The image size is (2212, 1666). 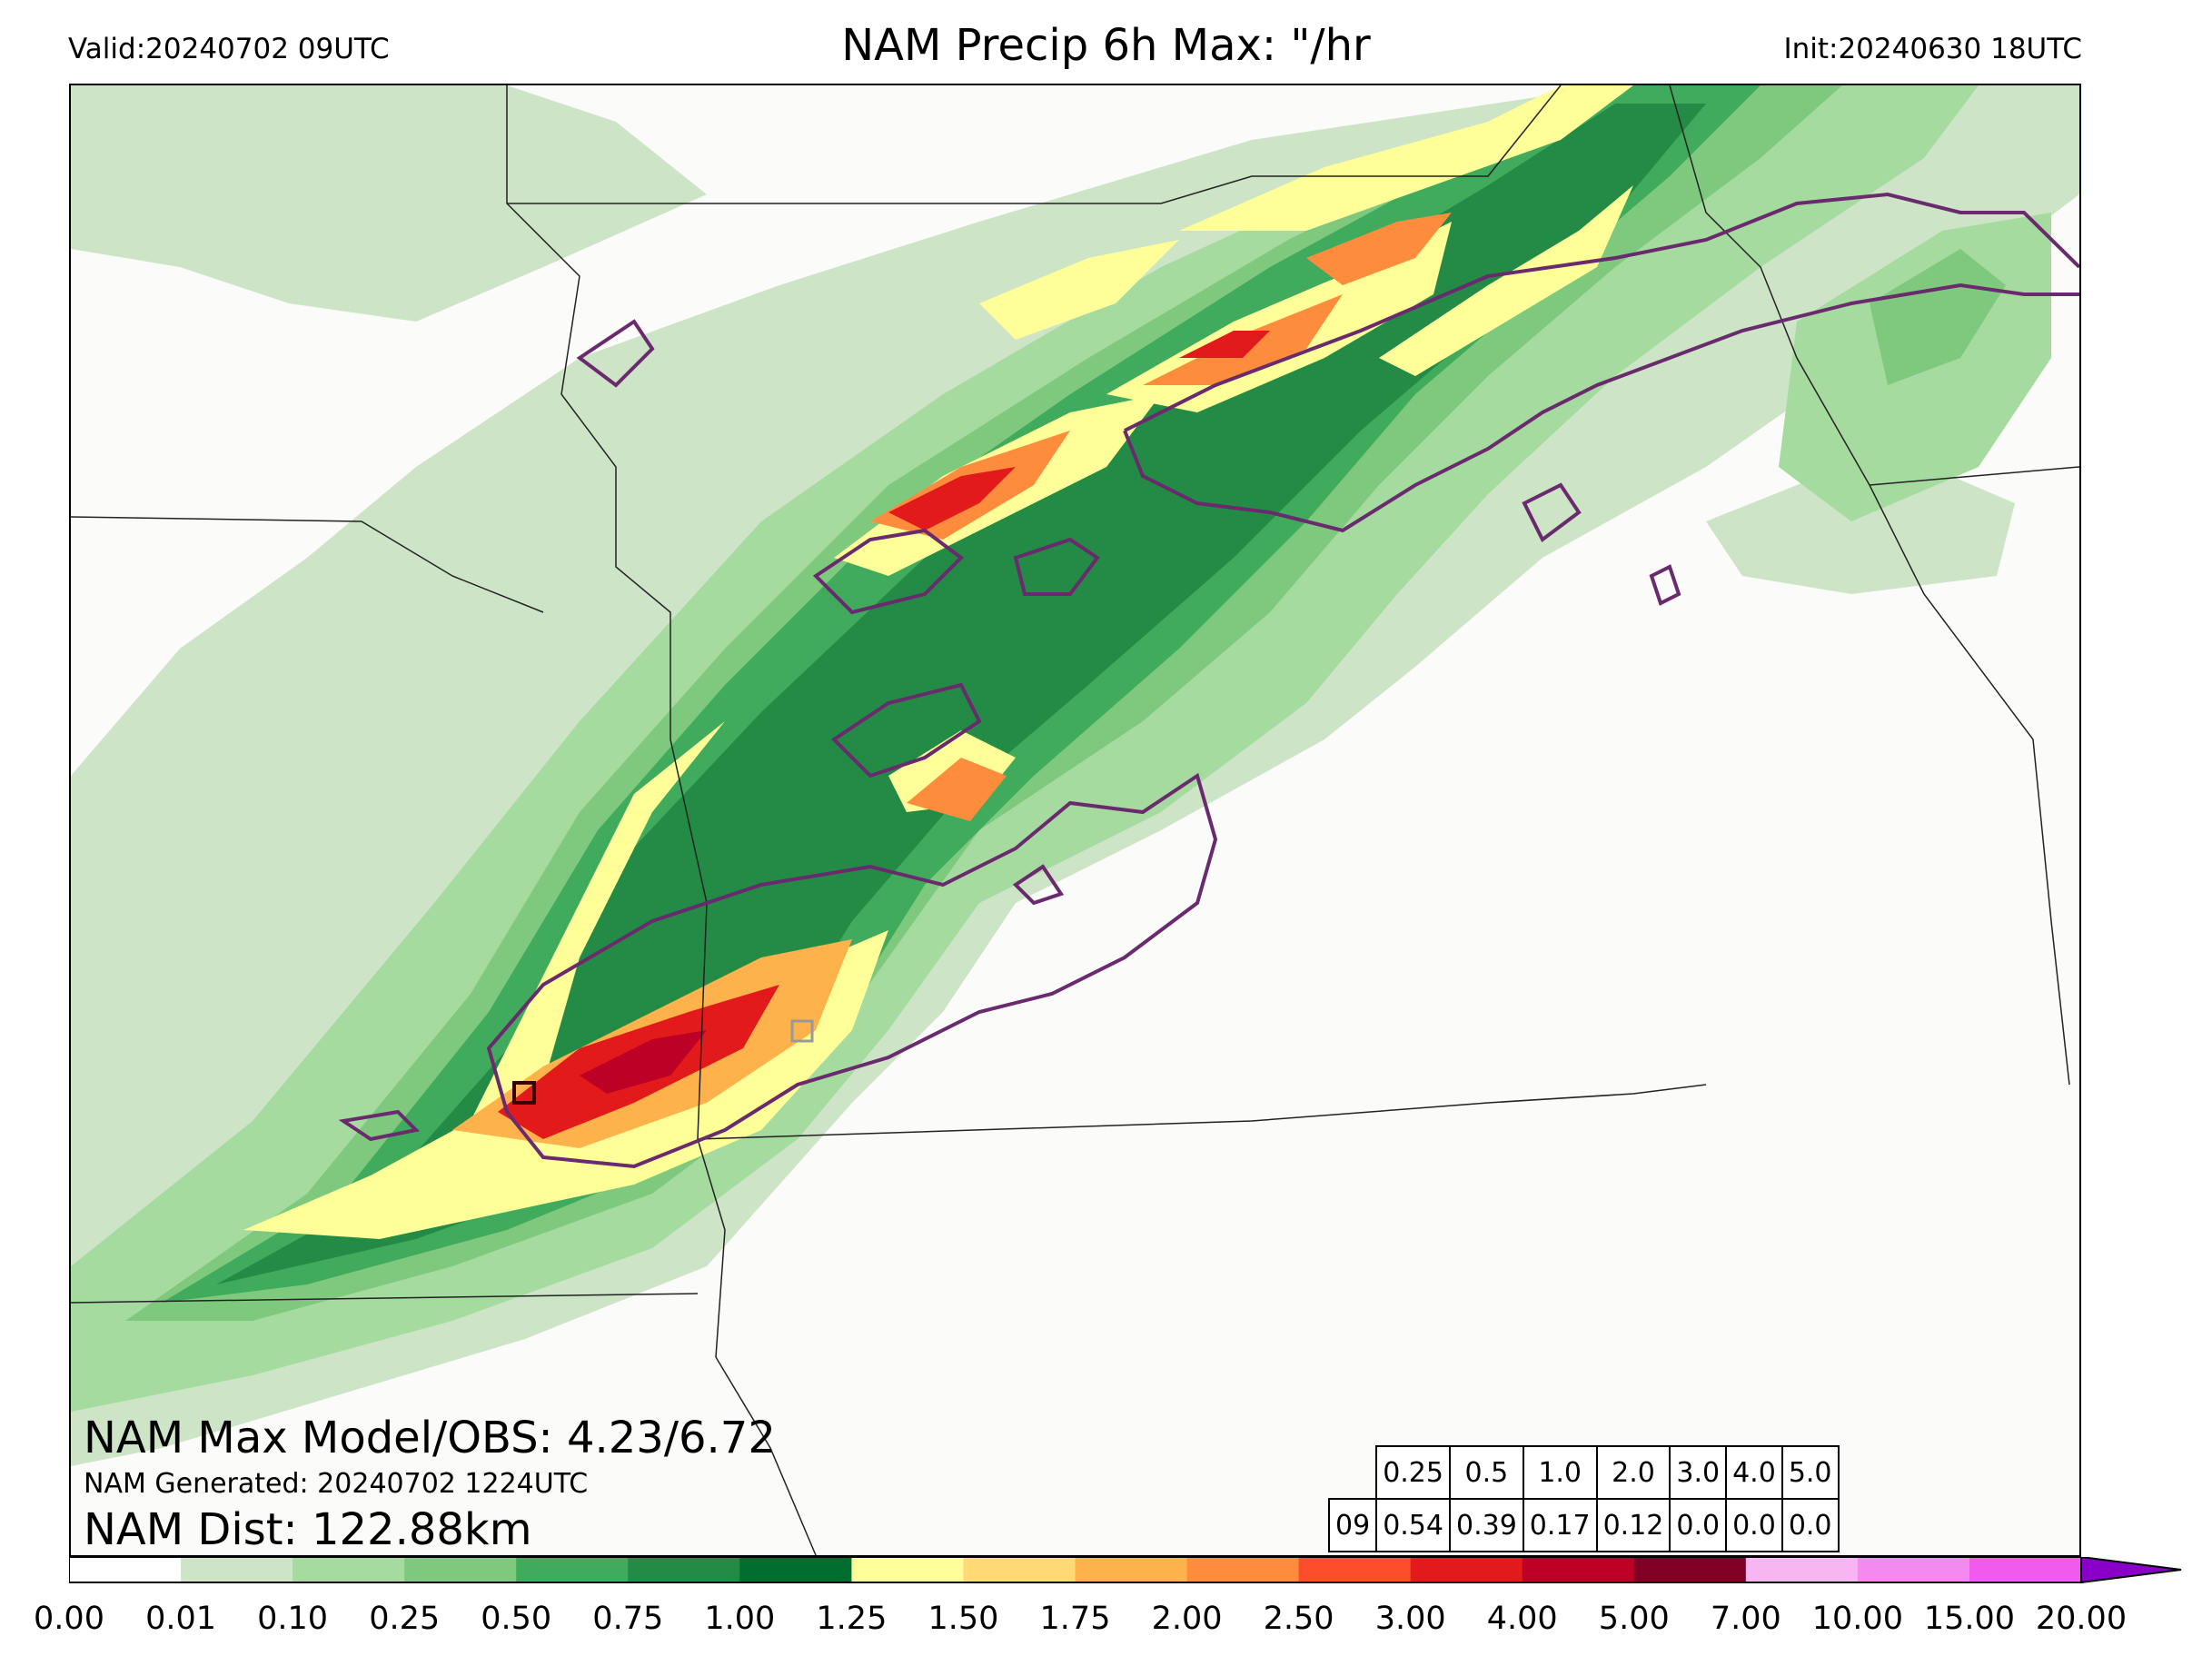 I want to click on value-row: 09 0.54 0.39 0.17 0.12 0.0 0.0 0.0, so click(x=1583, y=1525).